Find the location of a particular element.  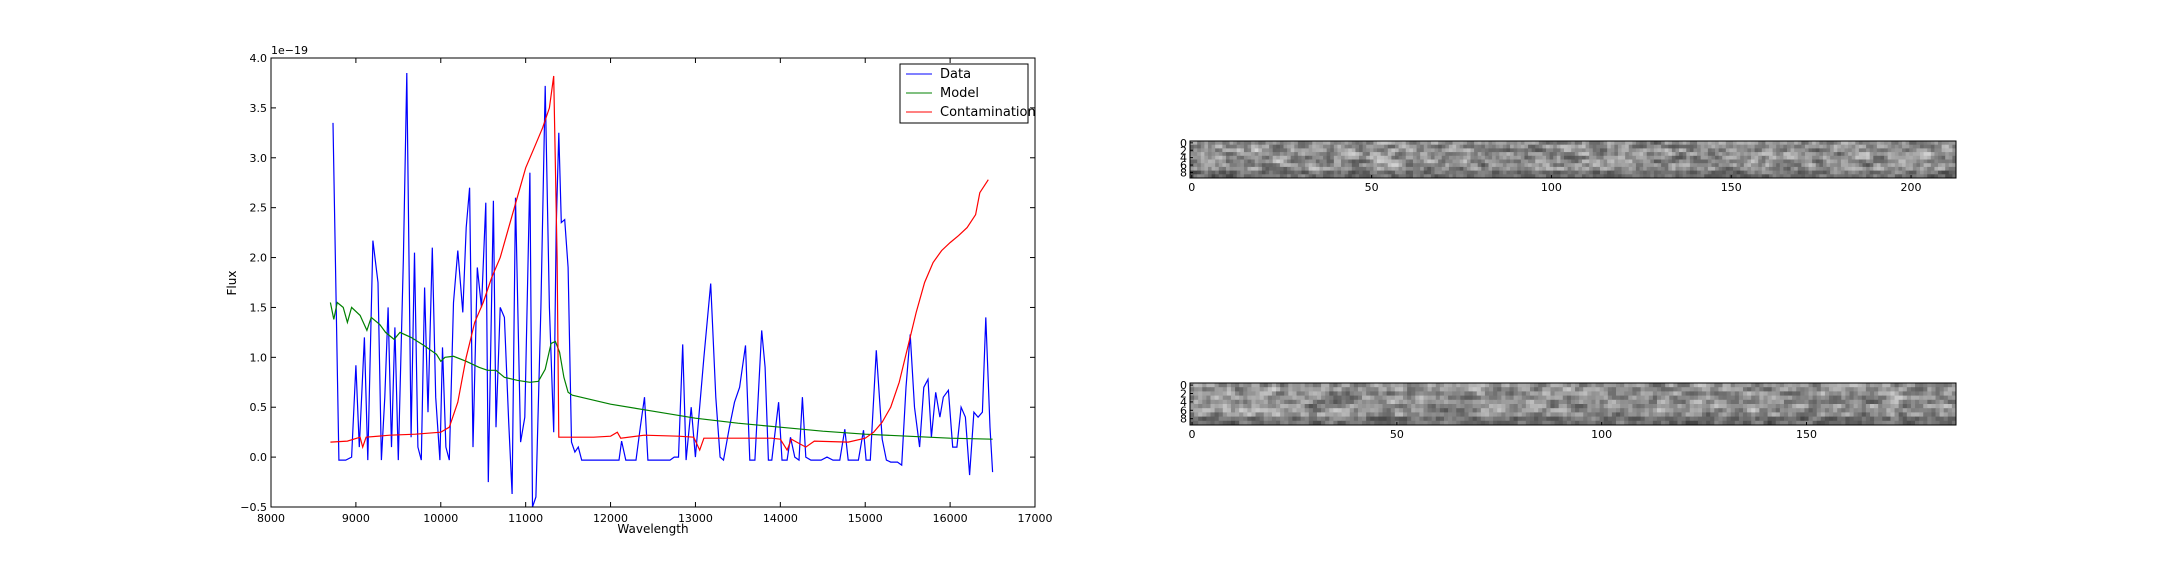

x-tick-label: 50 is located at coordinates (1372, 187).